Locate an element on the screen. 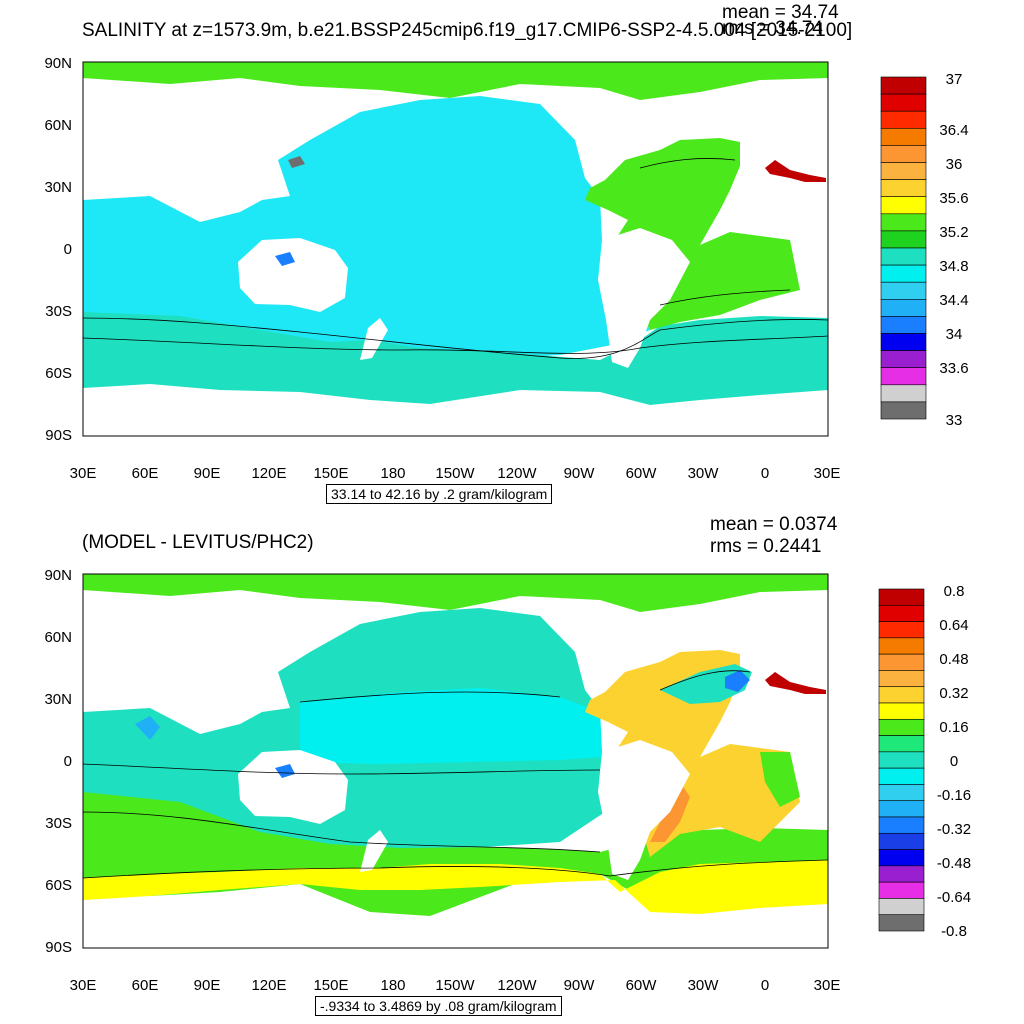 Image resolution: width=1024 pixels, height=1024 pixels. colorbar-label: 0 is located at coordinates (954, 761).